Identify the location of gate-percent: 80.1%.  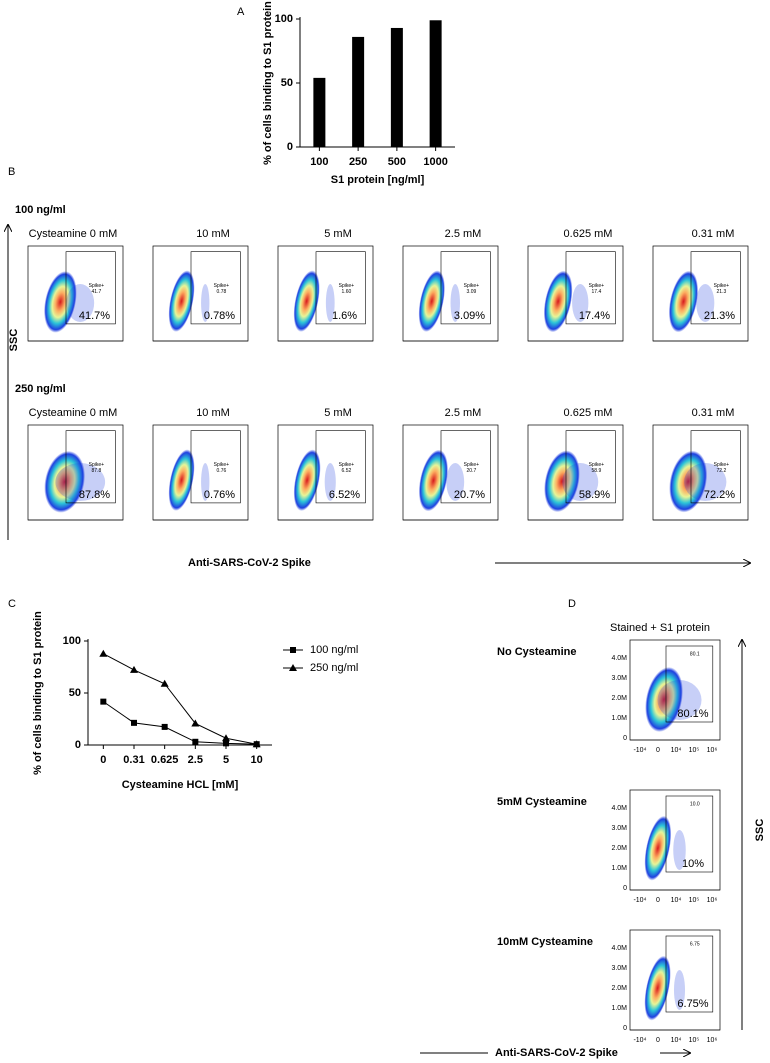
(692, 714).